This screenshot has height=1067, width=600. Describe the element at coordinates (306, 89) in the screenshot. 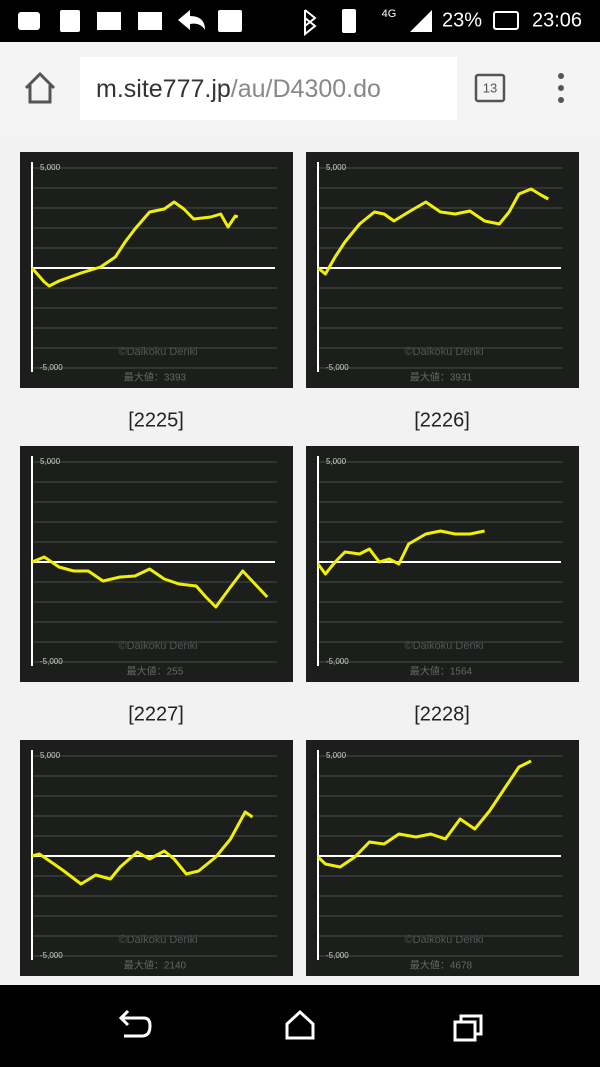

I see `url-path: /au/D4300.do` at that location.